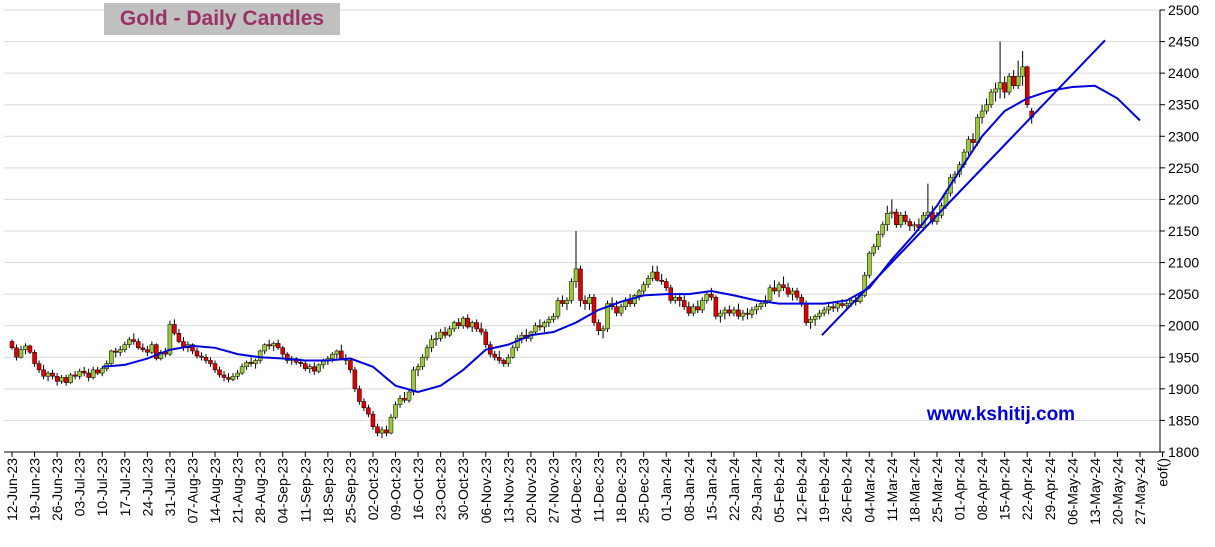  I want to click on x-tick-label: 12-Feb-24, so click(802, 490).